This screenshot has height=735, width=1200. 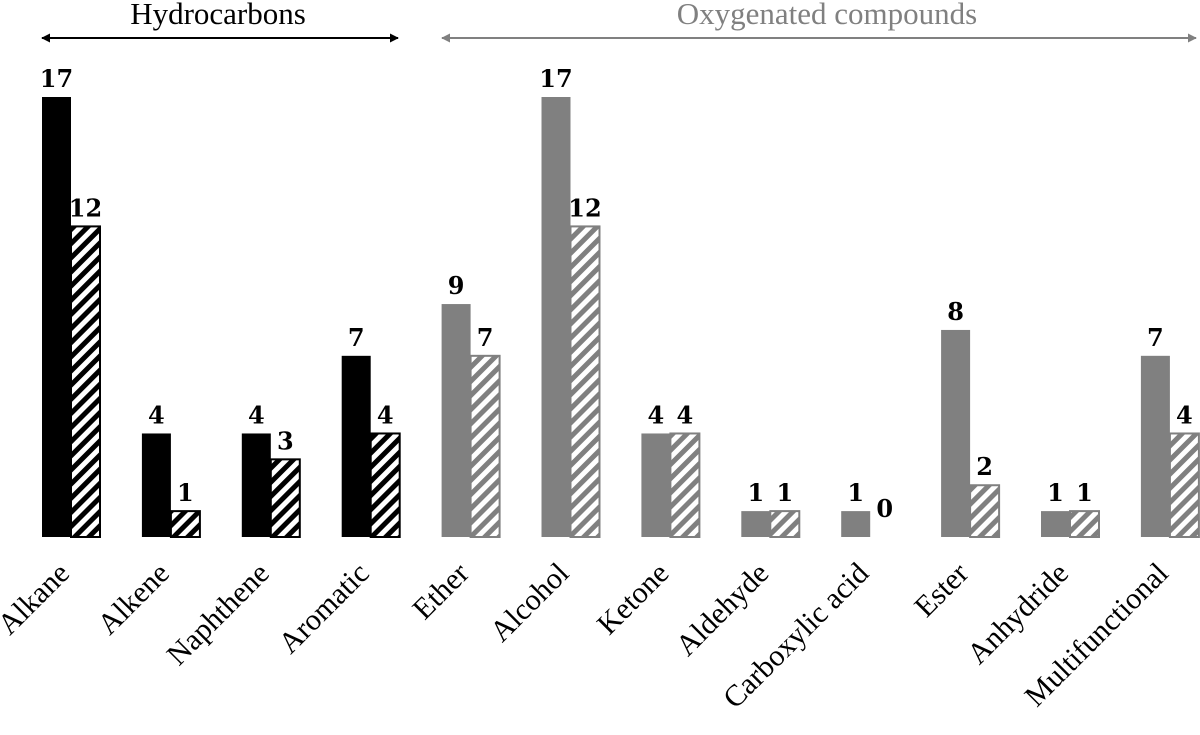 What do you see at coordinates (656, 485) in the screenshot?
I see `bar-ketone-solid` at bounding box center [656, 485].